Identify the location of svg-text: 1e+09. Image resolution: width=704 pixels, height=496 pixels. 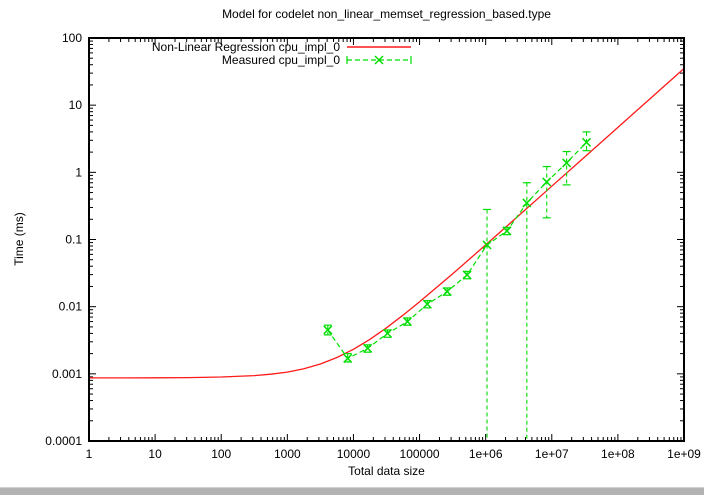
(684, 454).